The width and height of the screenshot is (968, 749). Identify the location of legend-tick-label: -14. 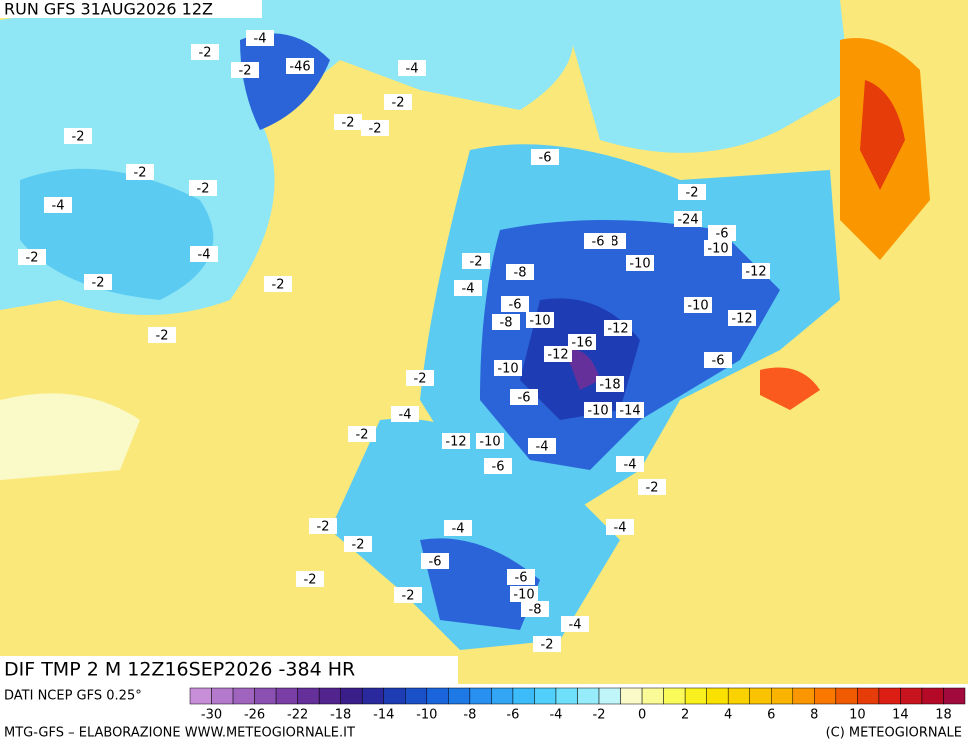
(383, 715).